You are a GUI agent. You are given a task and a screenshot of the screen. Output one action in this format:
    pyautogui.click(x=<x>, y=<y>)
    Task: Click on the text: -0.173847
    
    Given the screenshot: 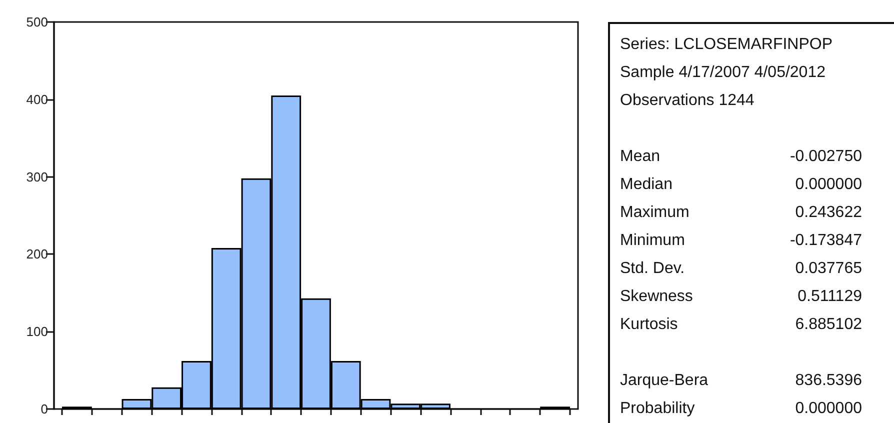 What is the action you would take?
    pyautogui.click(x=826, y=240)
    